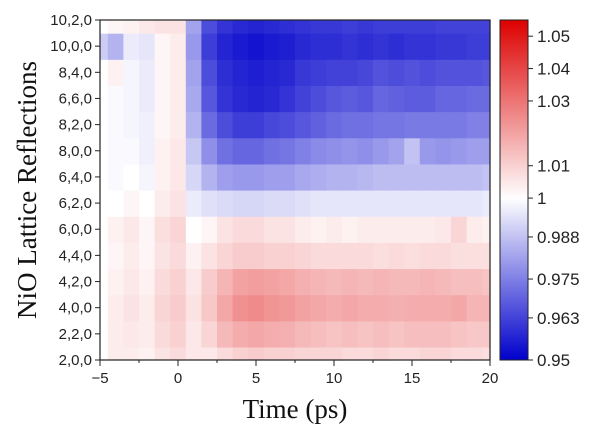 This screenshot has height=435, width=600. I want to click on colorbar-ticks: 0.95 0.963 0.975 0.988 1 1.01 1.03 1.04 1.05, so click(554, 198).